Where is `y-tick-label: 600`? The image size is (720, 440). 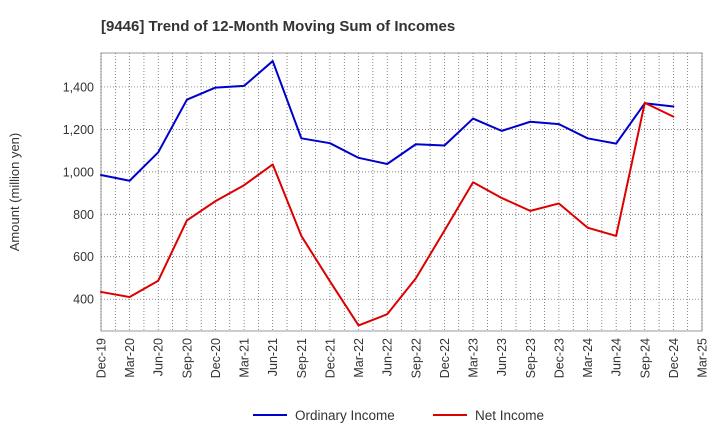
y-tick-label: 600 is located at coordinates (83, 257).